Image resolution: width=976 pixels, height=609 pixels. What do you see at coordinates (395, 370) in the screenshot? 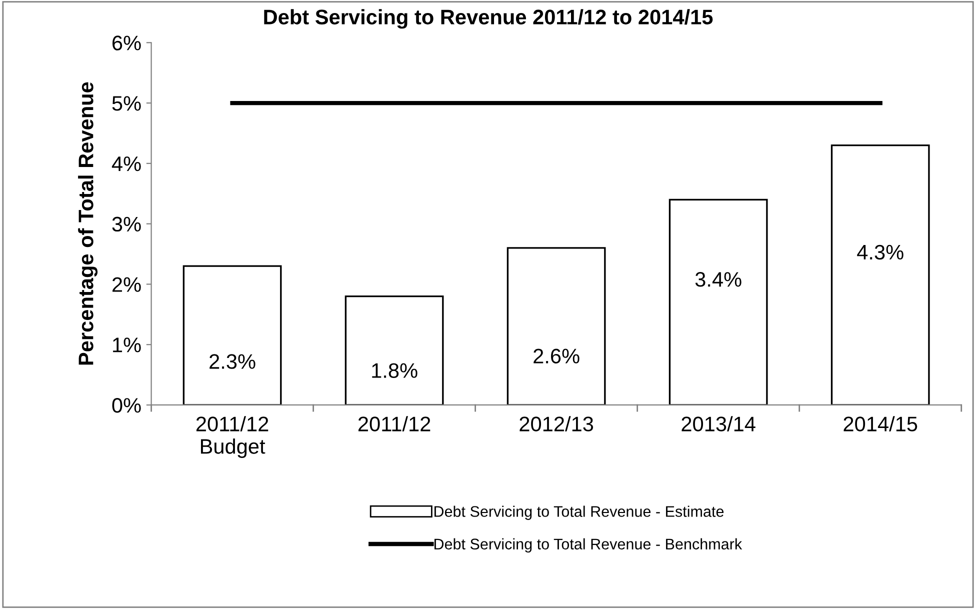
I see `data-label: 1.8%` at bounding box center [395, 370].